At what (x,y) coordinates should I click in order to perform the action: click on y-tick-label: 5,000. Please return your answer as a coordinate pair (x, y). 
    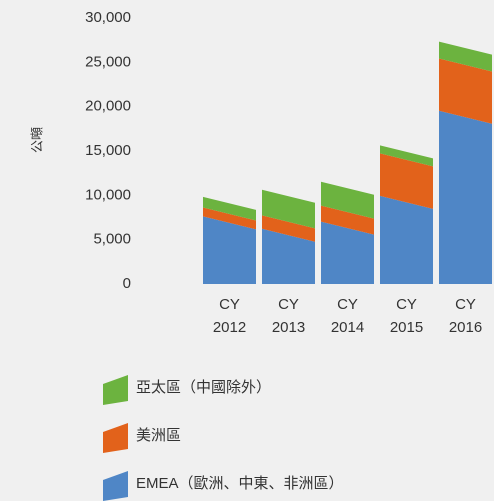
    Looking at the image, I should click on (112, 239).